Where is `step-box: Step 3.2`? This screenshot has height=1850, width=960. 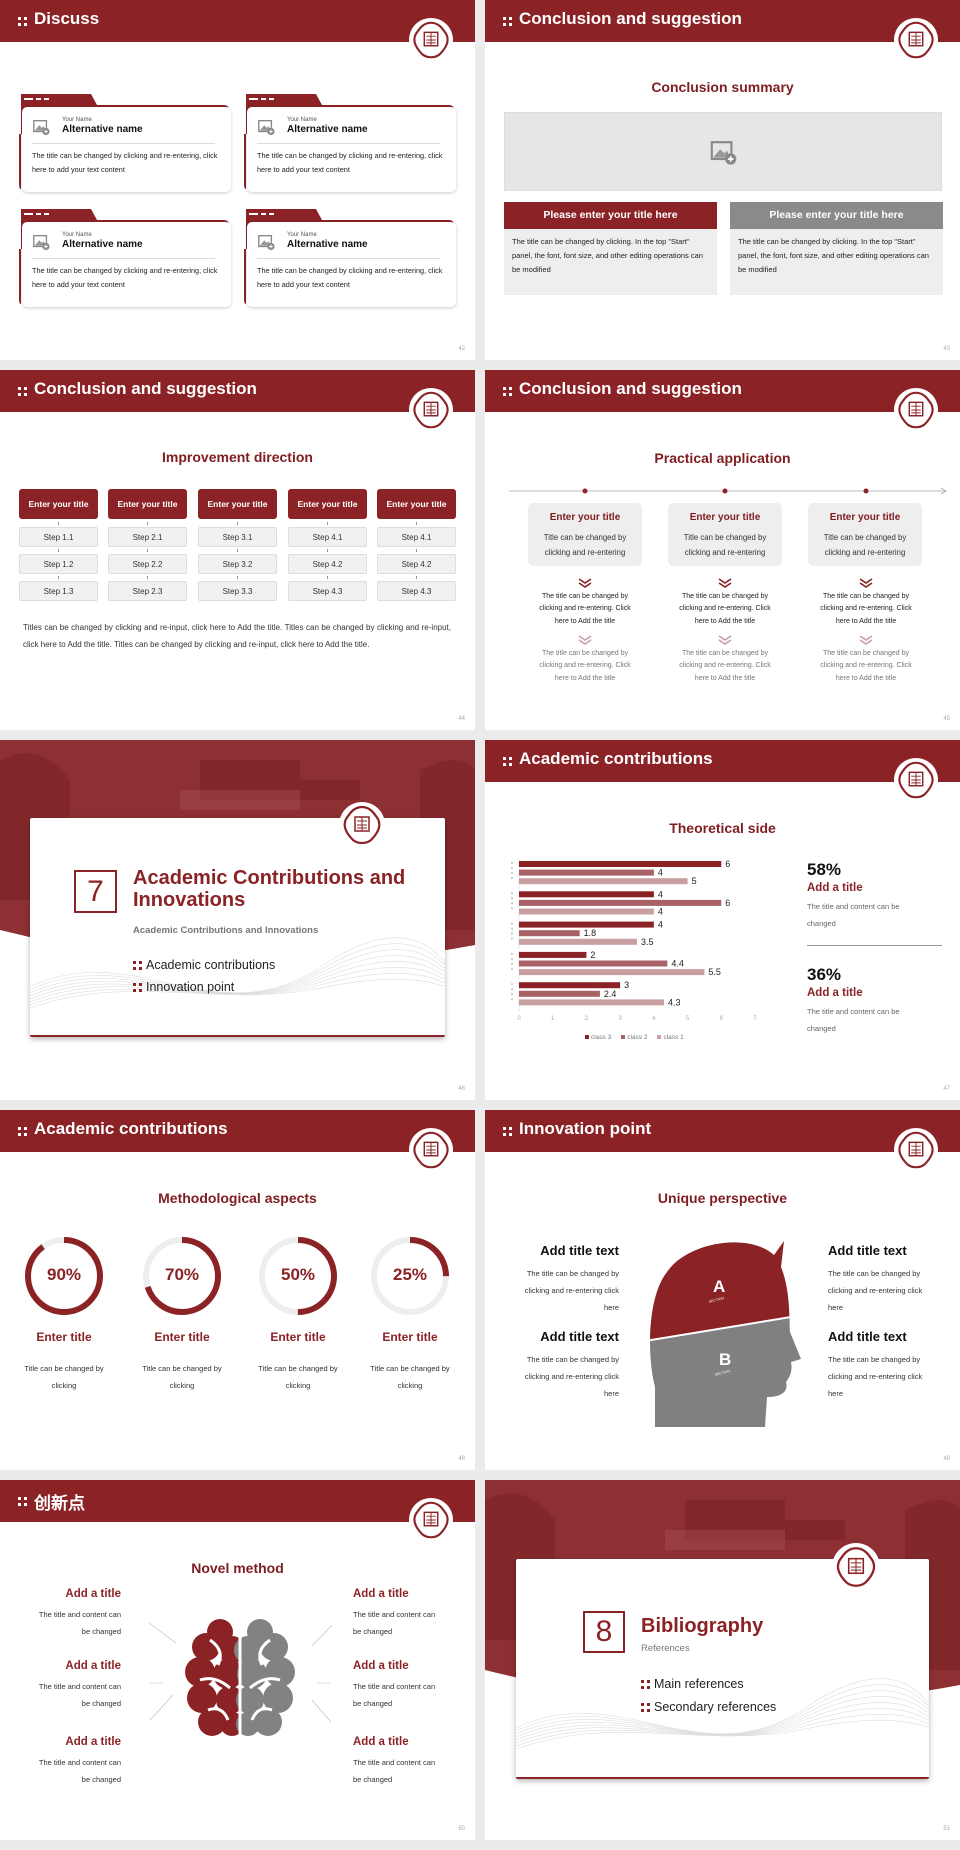
step-box: Step 3.2 is located at coordinates (237, 564).